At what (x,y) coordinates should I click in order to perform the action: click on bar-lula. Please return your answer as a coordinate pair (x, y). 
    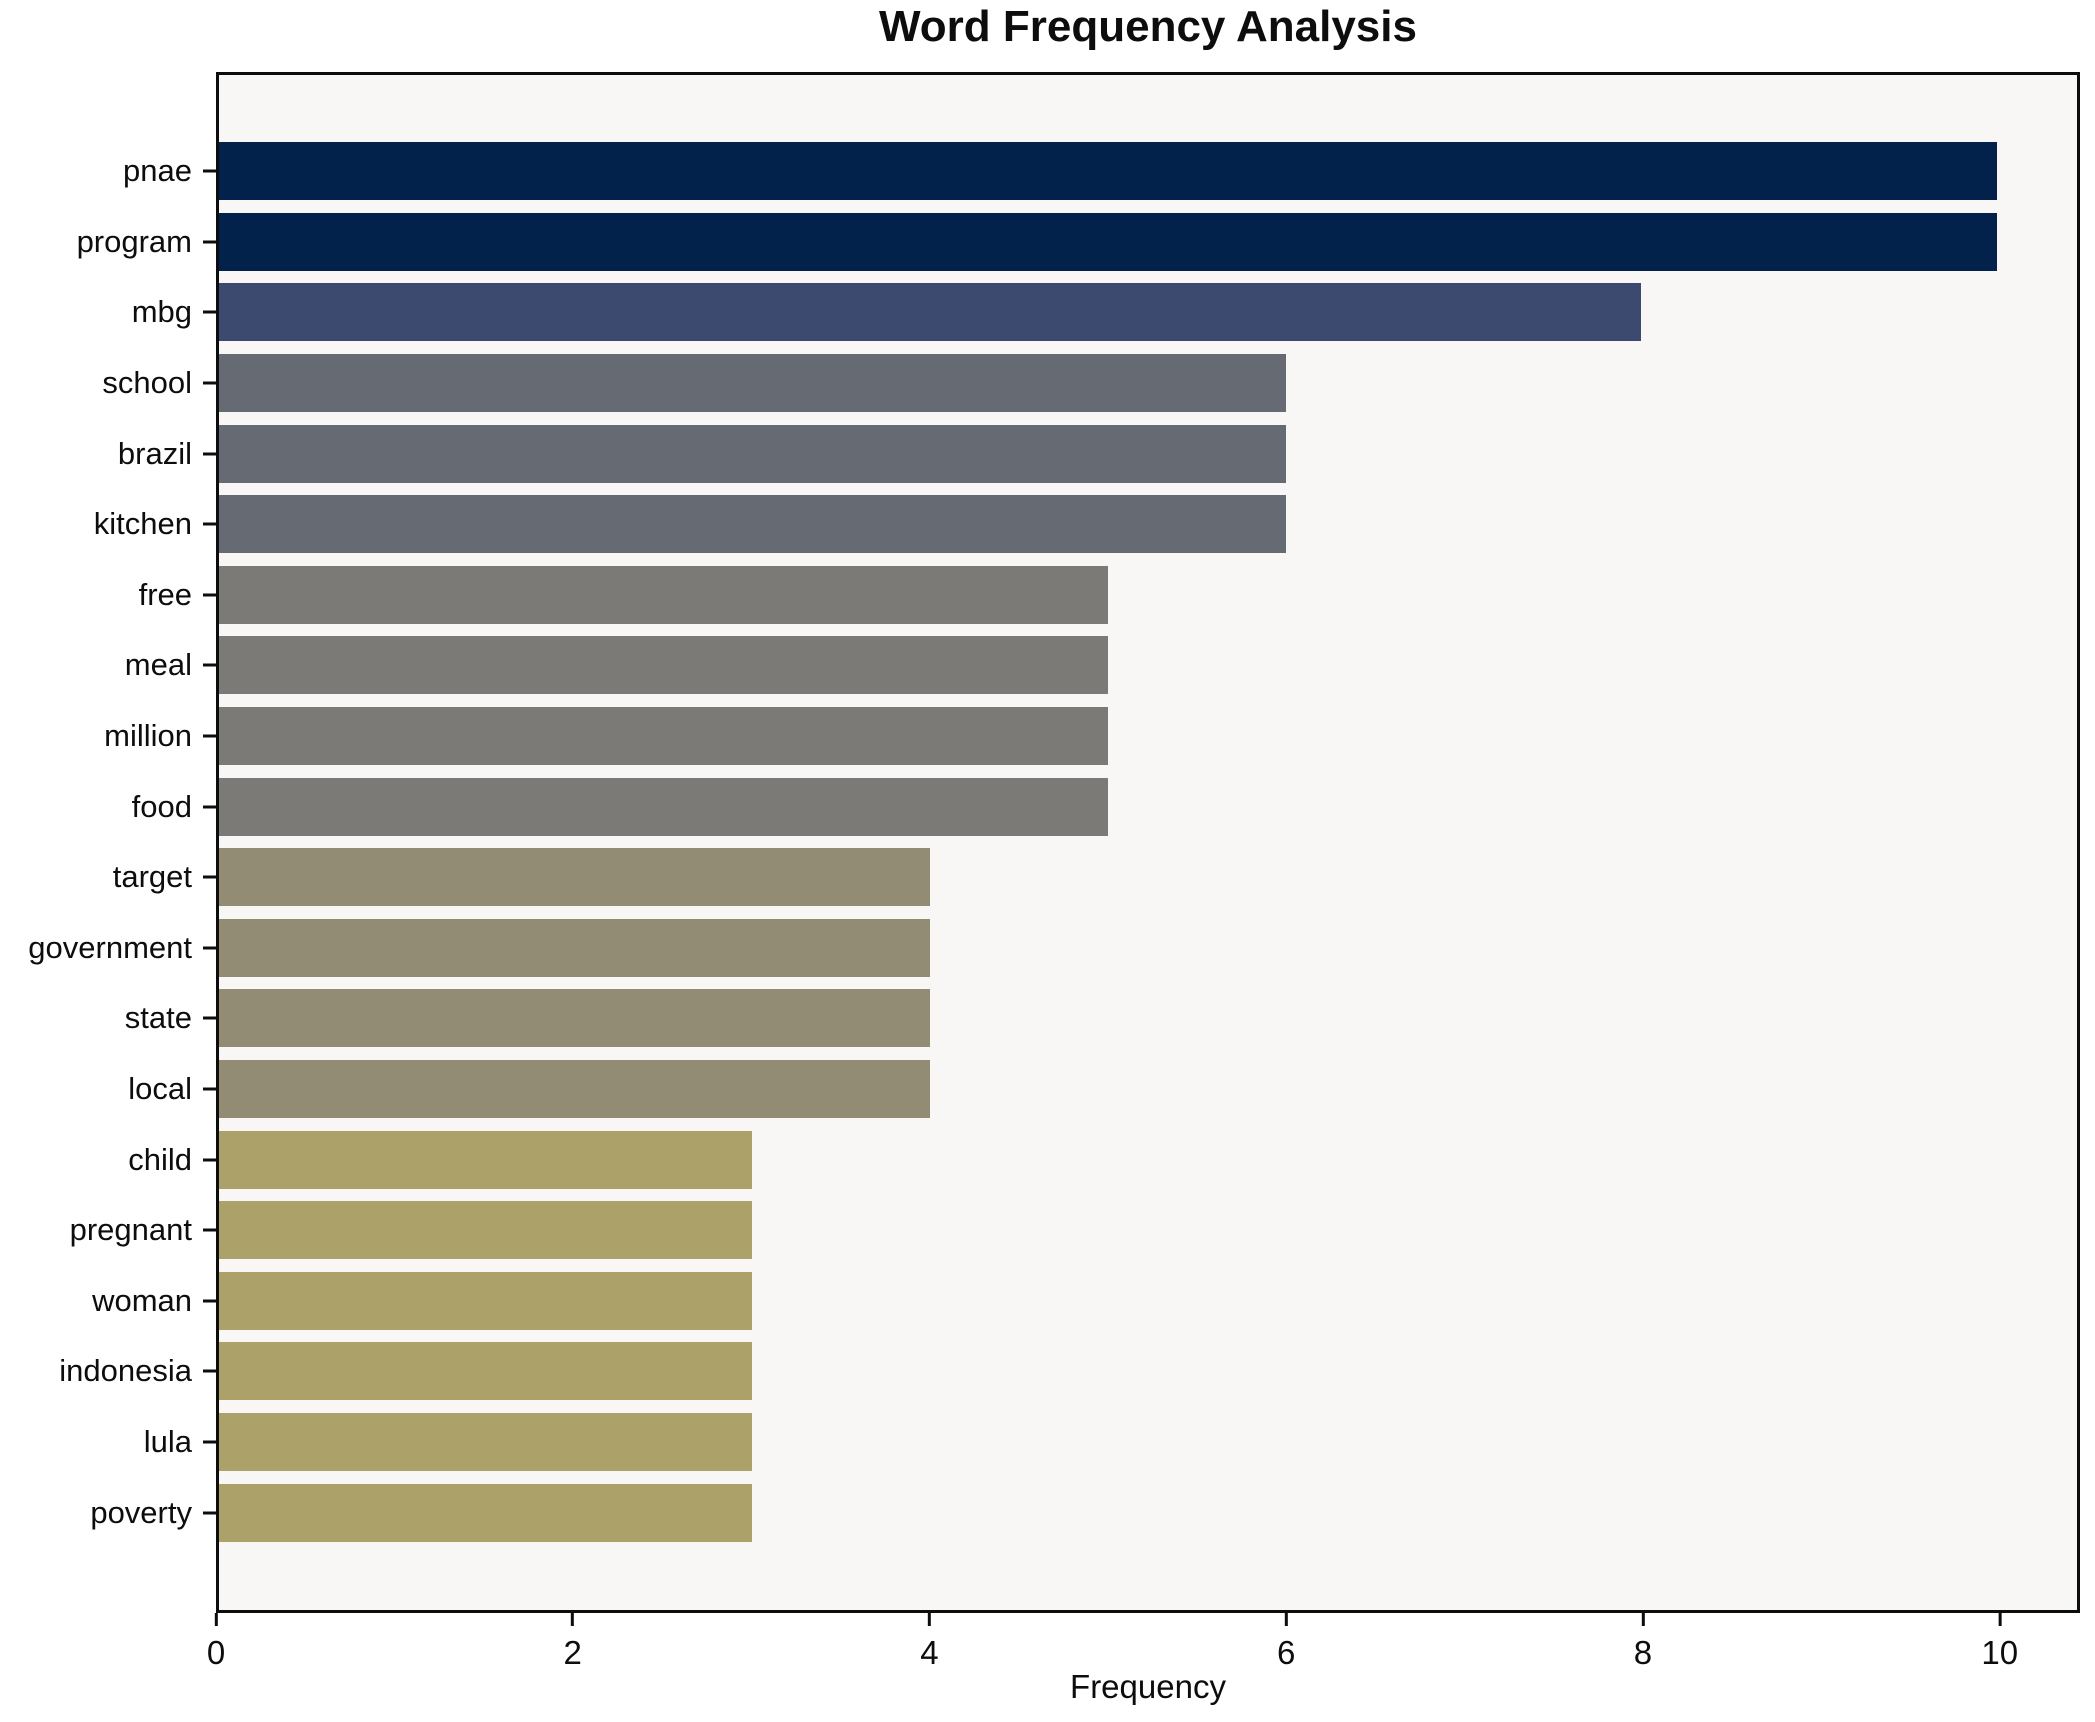
    Looking at the image, I should click on (486, 1441).